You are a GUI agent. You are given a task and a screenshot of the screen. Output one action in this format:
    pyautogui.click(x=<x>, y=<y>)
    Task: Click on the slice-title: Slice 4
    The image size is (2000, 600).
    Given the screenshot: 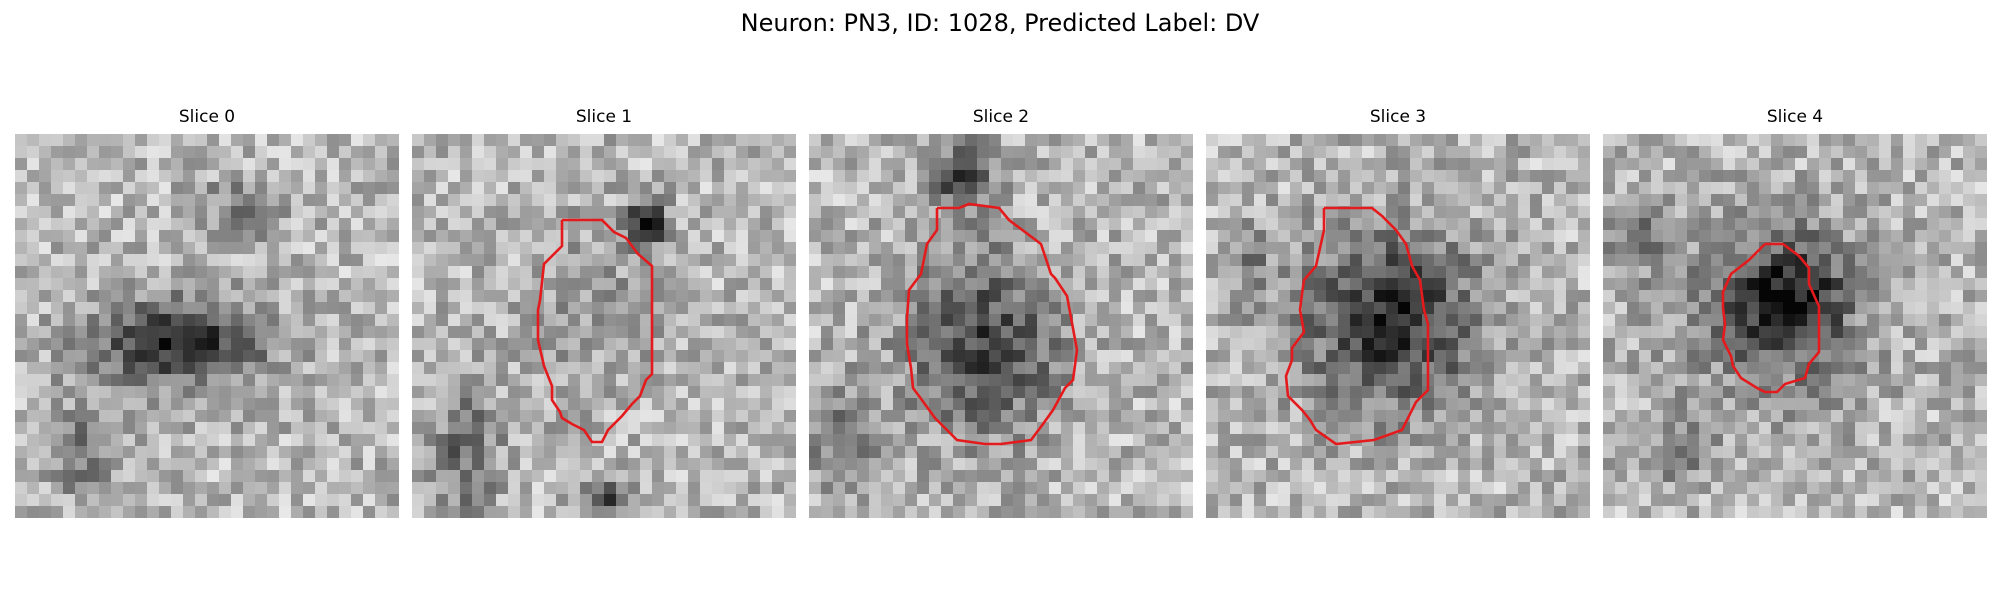 What is the action you would take?
    pyautogui.click(x=1795, y=117)
    